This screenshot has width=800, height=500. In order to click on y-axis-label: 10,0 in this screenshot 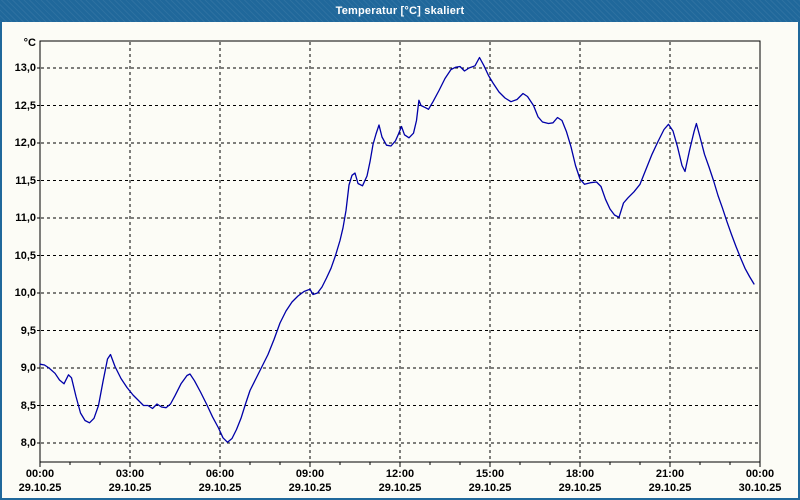, I will do `click(25, 293)`.